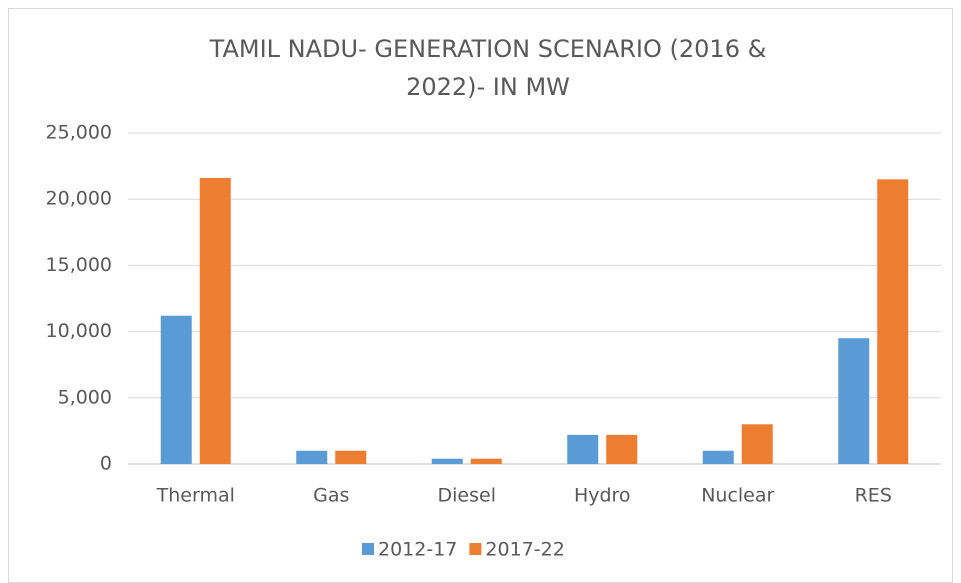 The width and height of the screenshot is (961, 583). I want to click on x-tick-label: Diesel, so click(467, 496).